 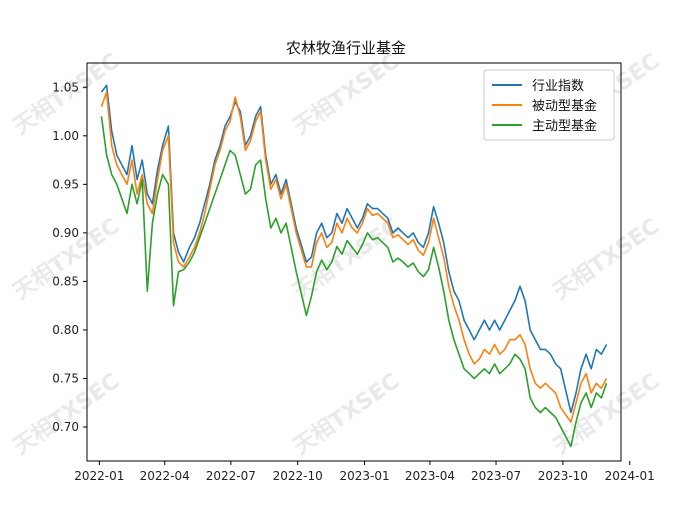 What do you see at coordinates (298, 476) in the screenshot?
I see `x-tick-label: 2022-10` at bounding box center [298, 476].